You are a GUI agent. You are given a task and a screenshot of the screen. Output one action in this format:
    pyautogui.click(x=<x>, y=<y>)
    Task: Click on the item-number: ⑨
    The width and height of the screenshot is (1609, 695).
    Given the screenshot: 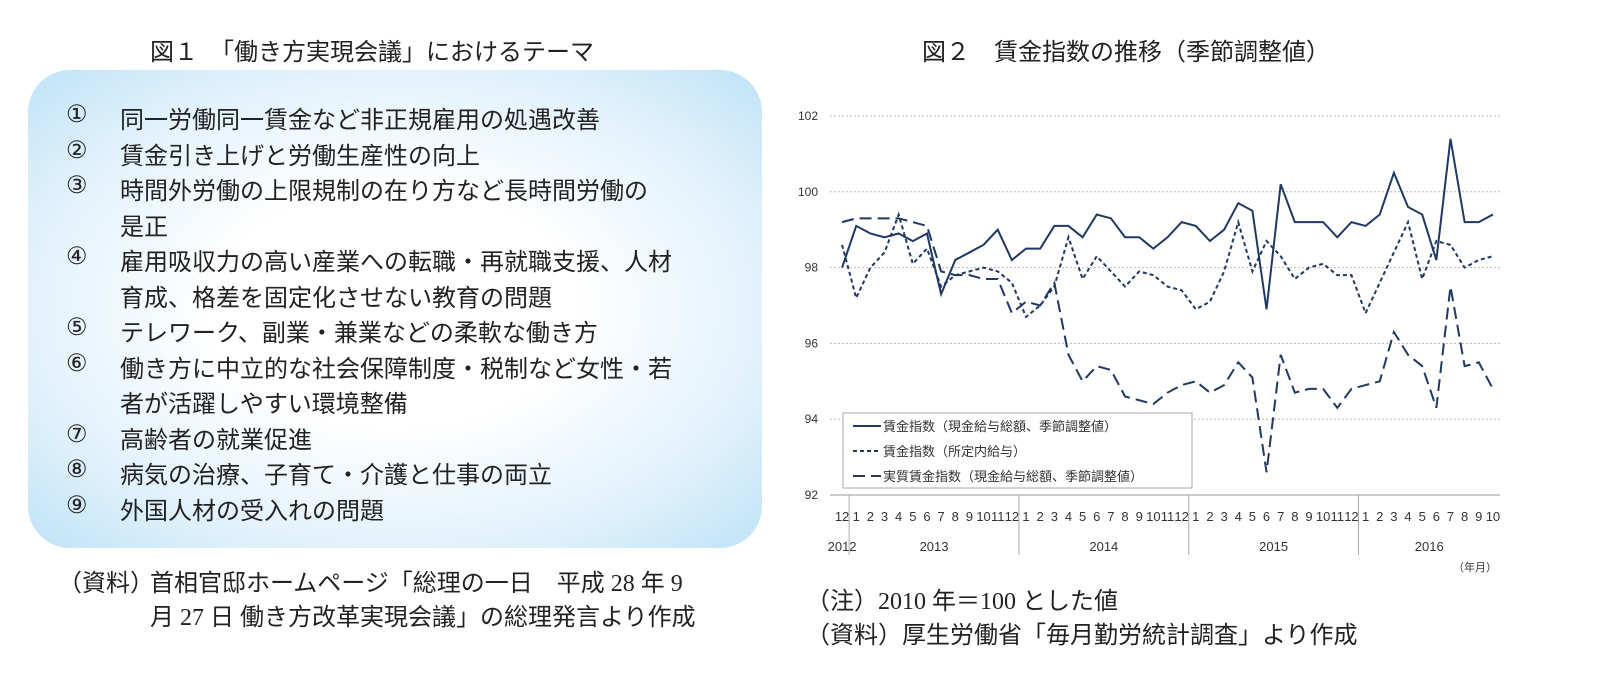 What is the action you would take?
    pyautogui.click(x=77, y=505)
    